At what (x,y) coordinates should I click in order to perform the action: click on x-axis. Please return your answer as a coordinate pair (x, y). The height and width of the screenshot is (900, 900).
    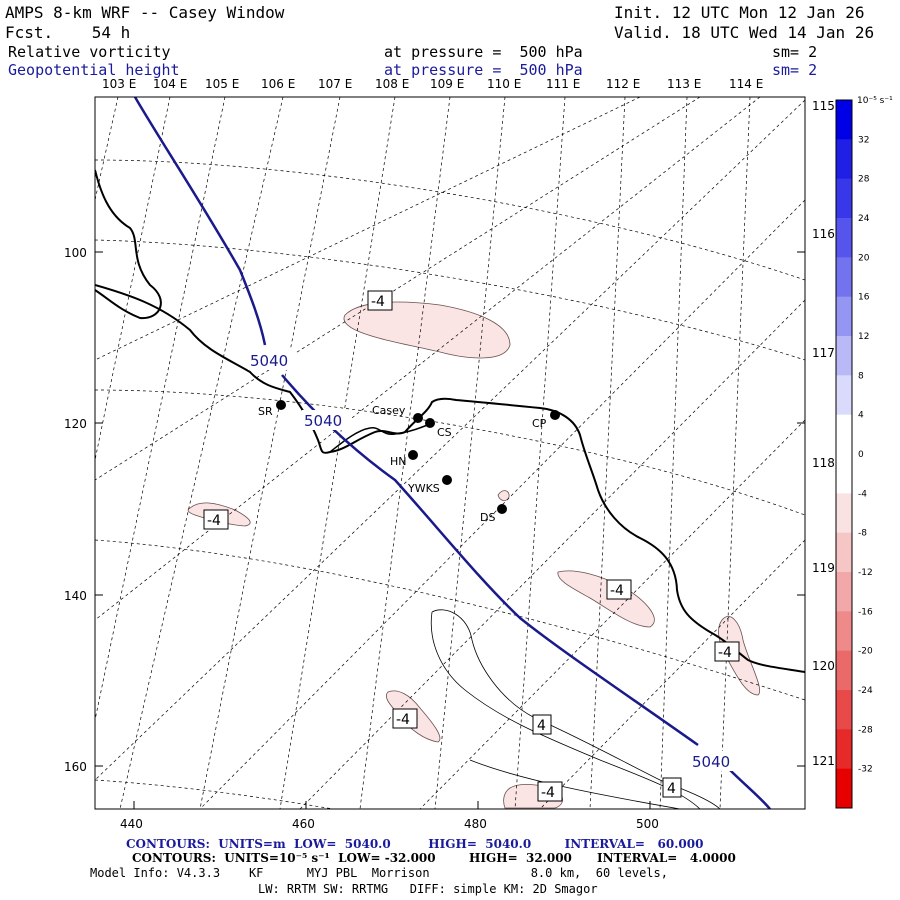
    Looking at the image, I should click on (392, 805).